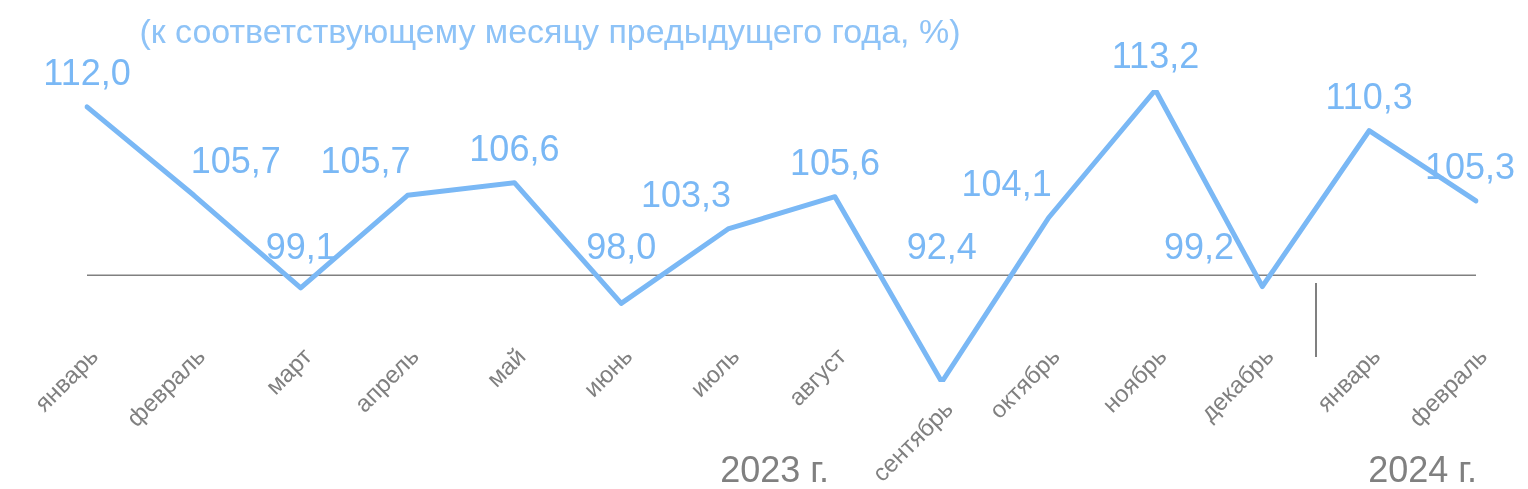 The height and width of the screenshot is (489, 1528). I want to click on data-label: 106,6, so click(514, 148).